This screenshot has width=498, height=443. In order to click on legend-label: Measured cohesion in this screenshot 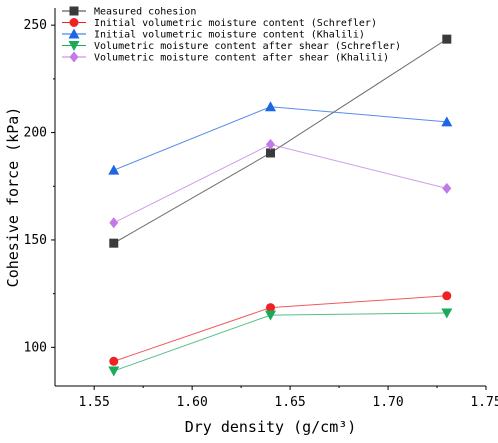, I will do `click(145, 12)`.